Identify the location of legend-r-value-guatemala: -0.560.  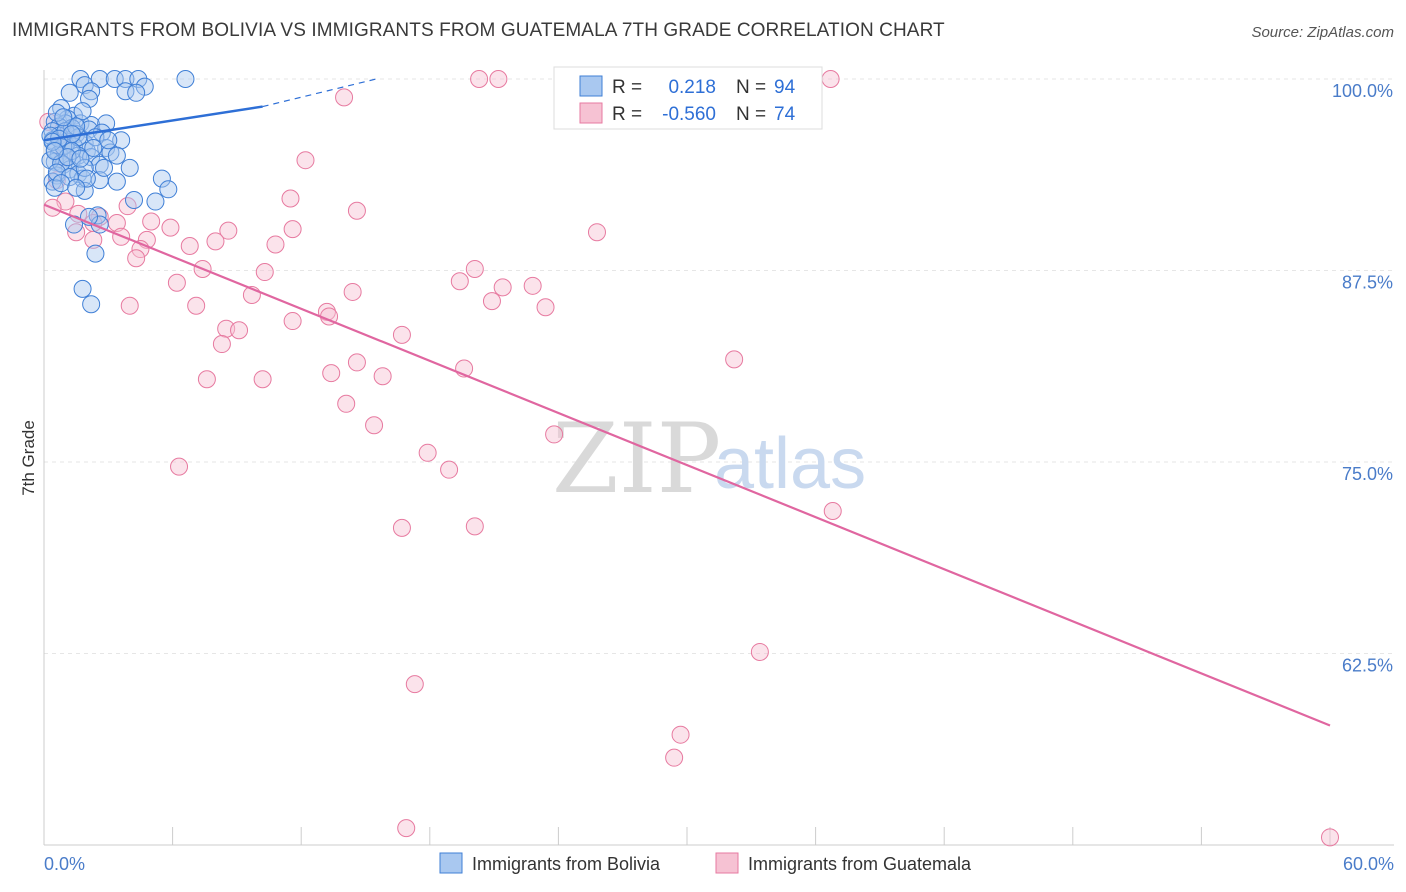
(689, 114).